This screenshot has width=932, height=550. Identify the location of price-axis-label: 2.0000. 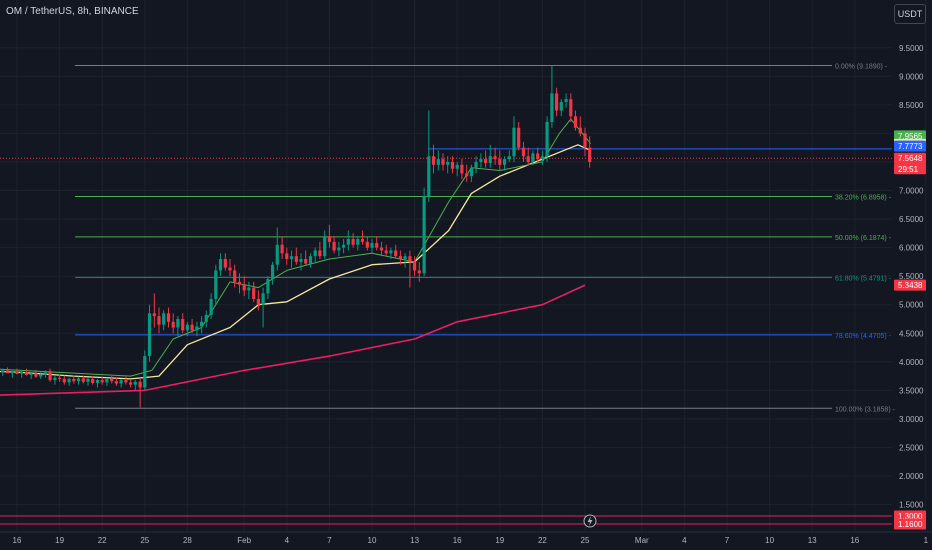
(911, 476).